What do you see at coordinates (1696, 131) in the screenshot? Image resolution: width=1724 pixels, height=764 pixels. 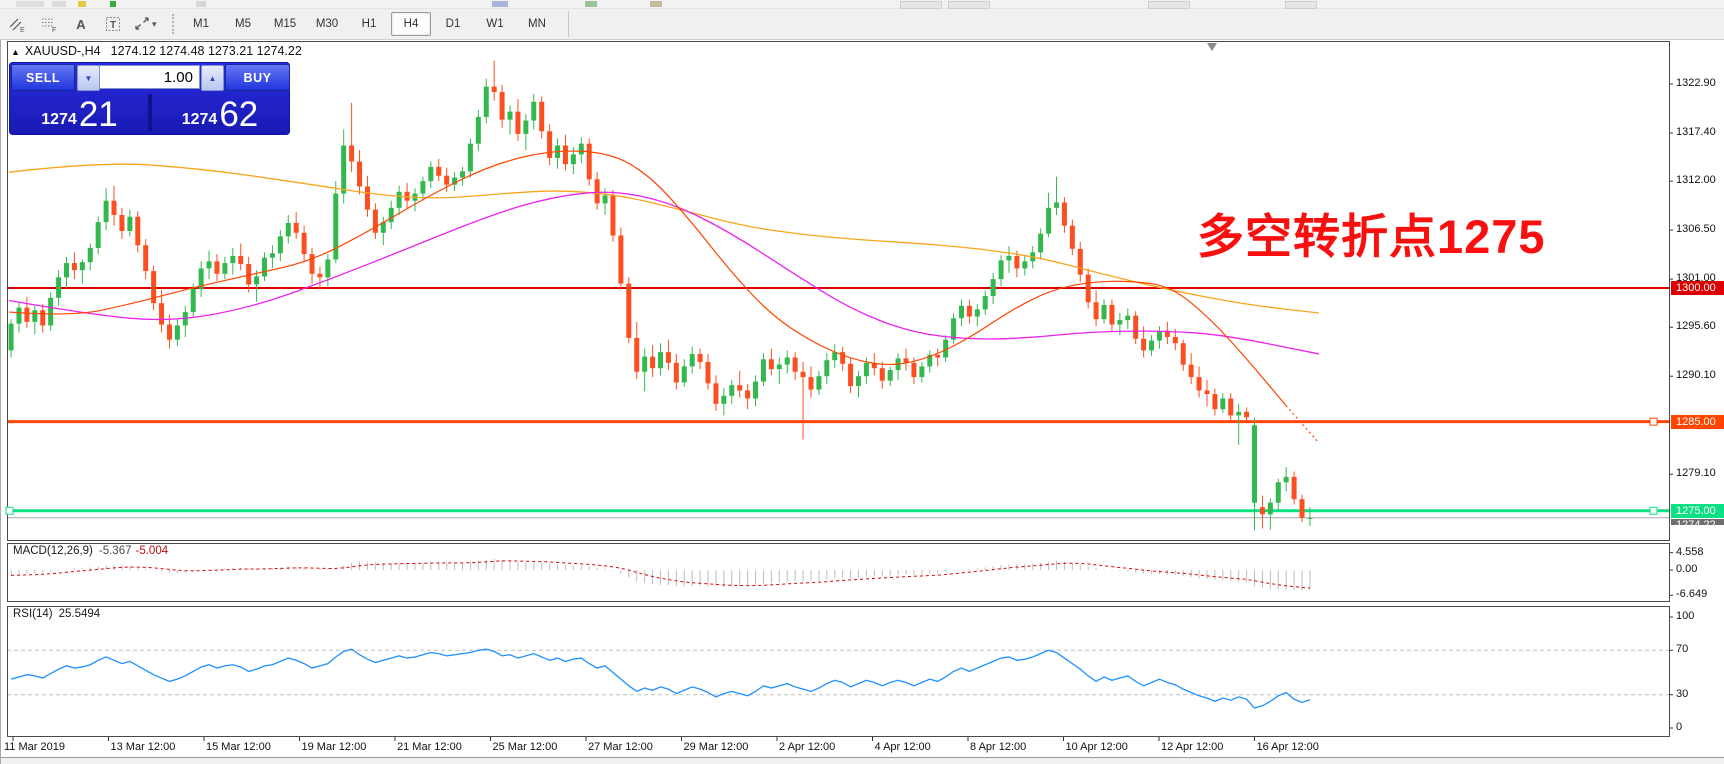 I see `price-axis-label: 1317.40` at bounding box center [1696, 131].